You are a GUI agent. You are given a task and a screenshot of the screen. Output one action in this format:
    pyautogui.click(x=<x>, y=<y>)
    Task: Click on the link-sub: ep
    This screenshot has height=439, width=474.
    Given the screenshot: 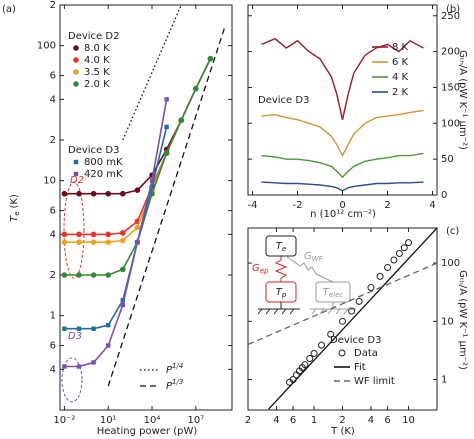 What is the action you would take?
    pyautogui.click(x=264, y=271)
    